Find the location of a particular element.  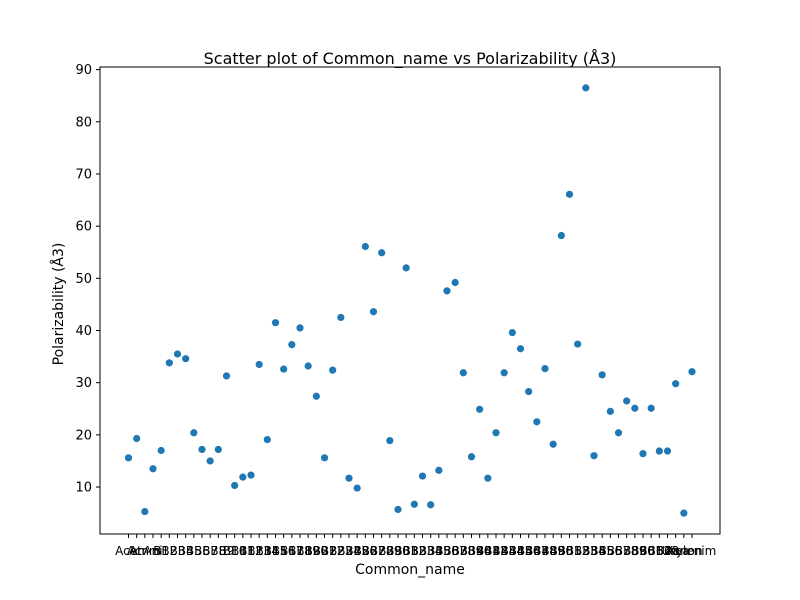

x-tick-label: B56 is located at coordinates (611, 551).